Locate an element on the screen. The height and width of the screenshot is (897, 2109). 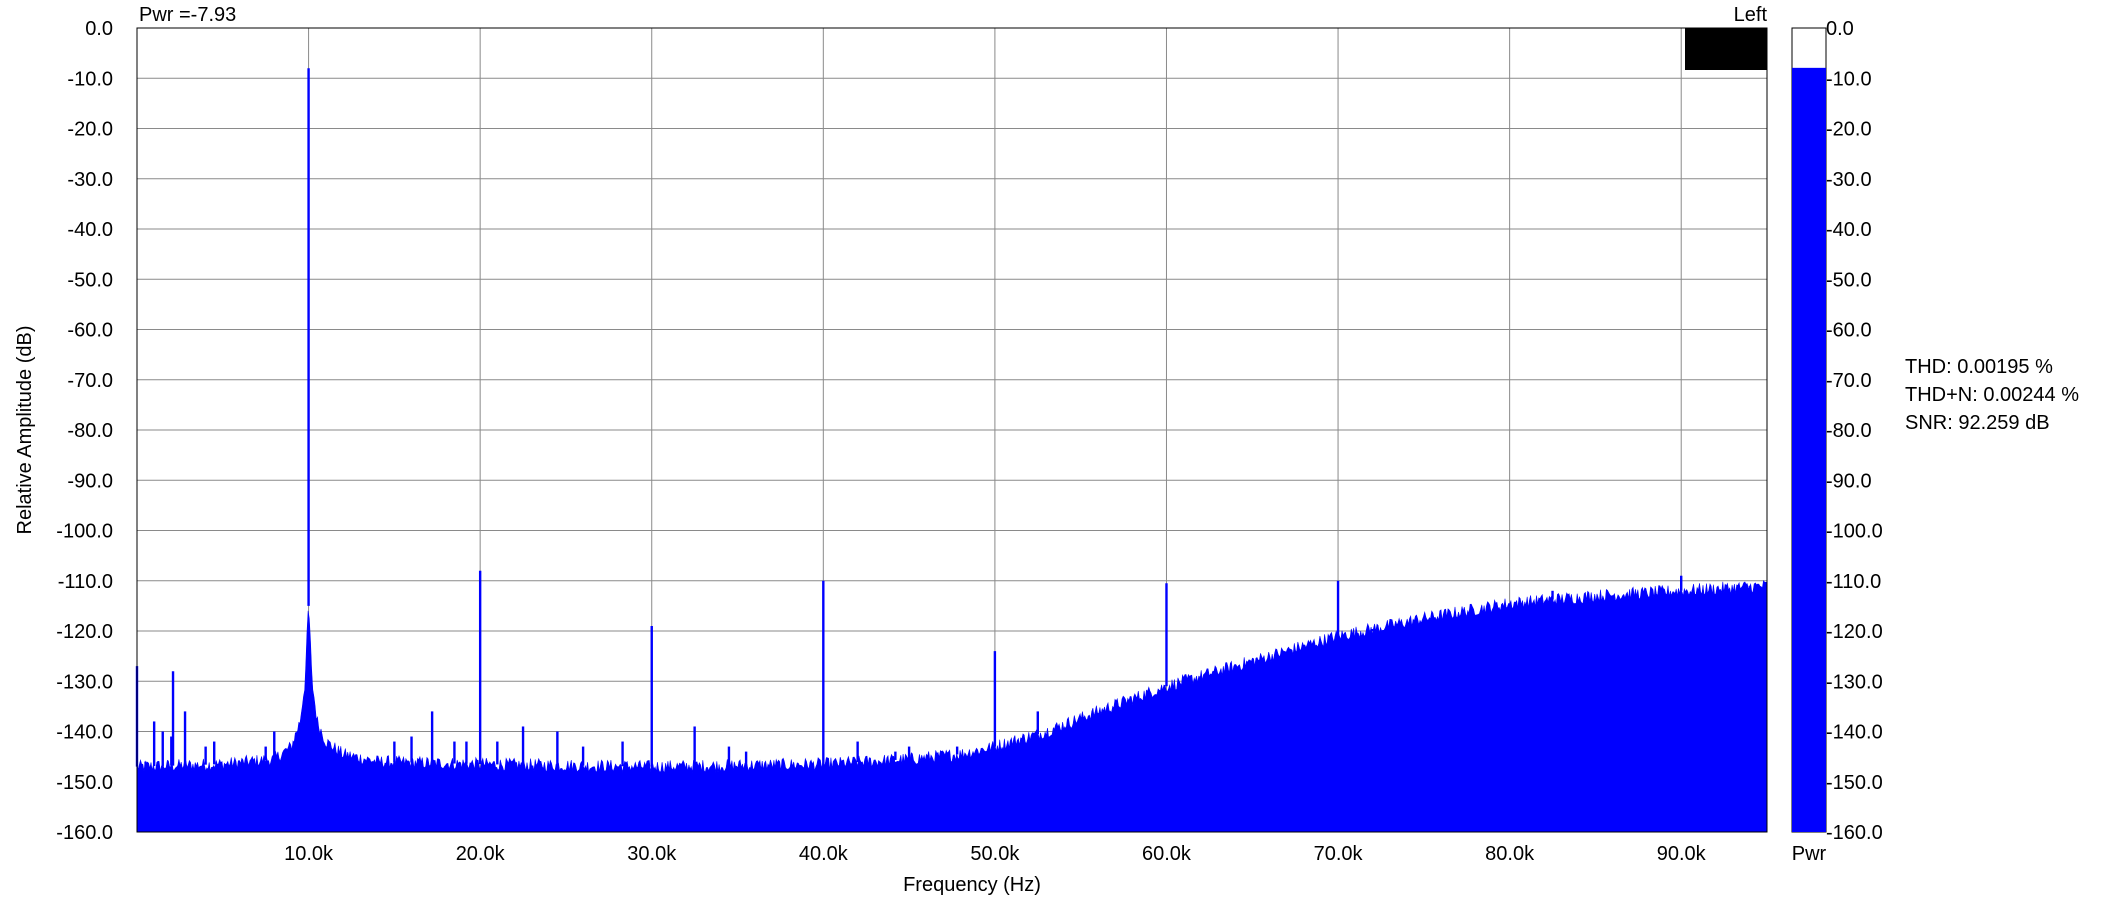
y-tick-label: -150.0 is located at coordinates (84, 783).